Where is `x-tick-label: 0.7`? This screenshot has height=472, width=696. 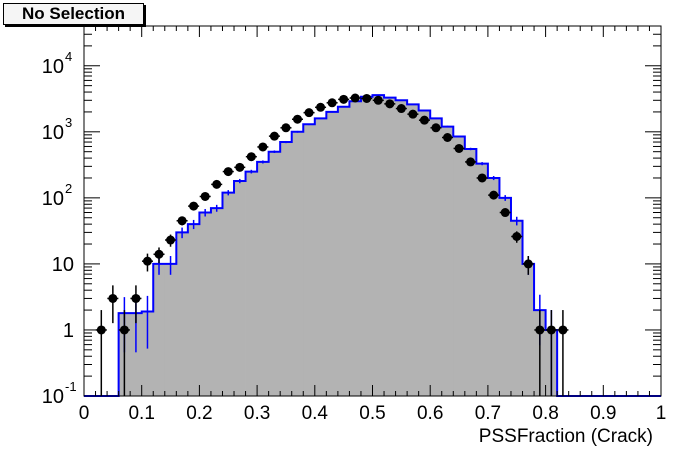
x-tick-label: 0.7 is located at coordinates (488, 413).